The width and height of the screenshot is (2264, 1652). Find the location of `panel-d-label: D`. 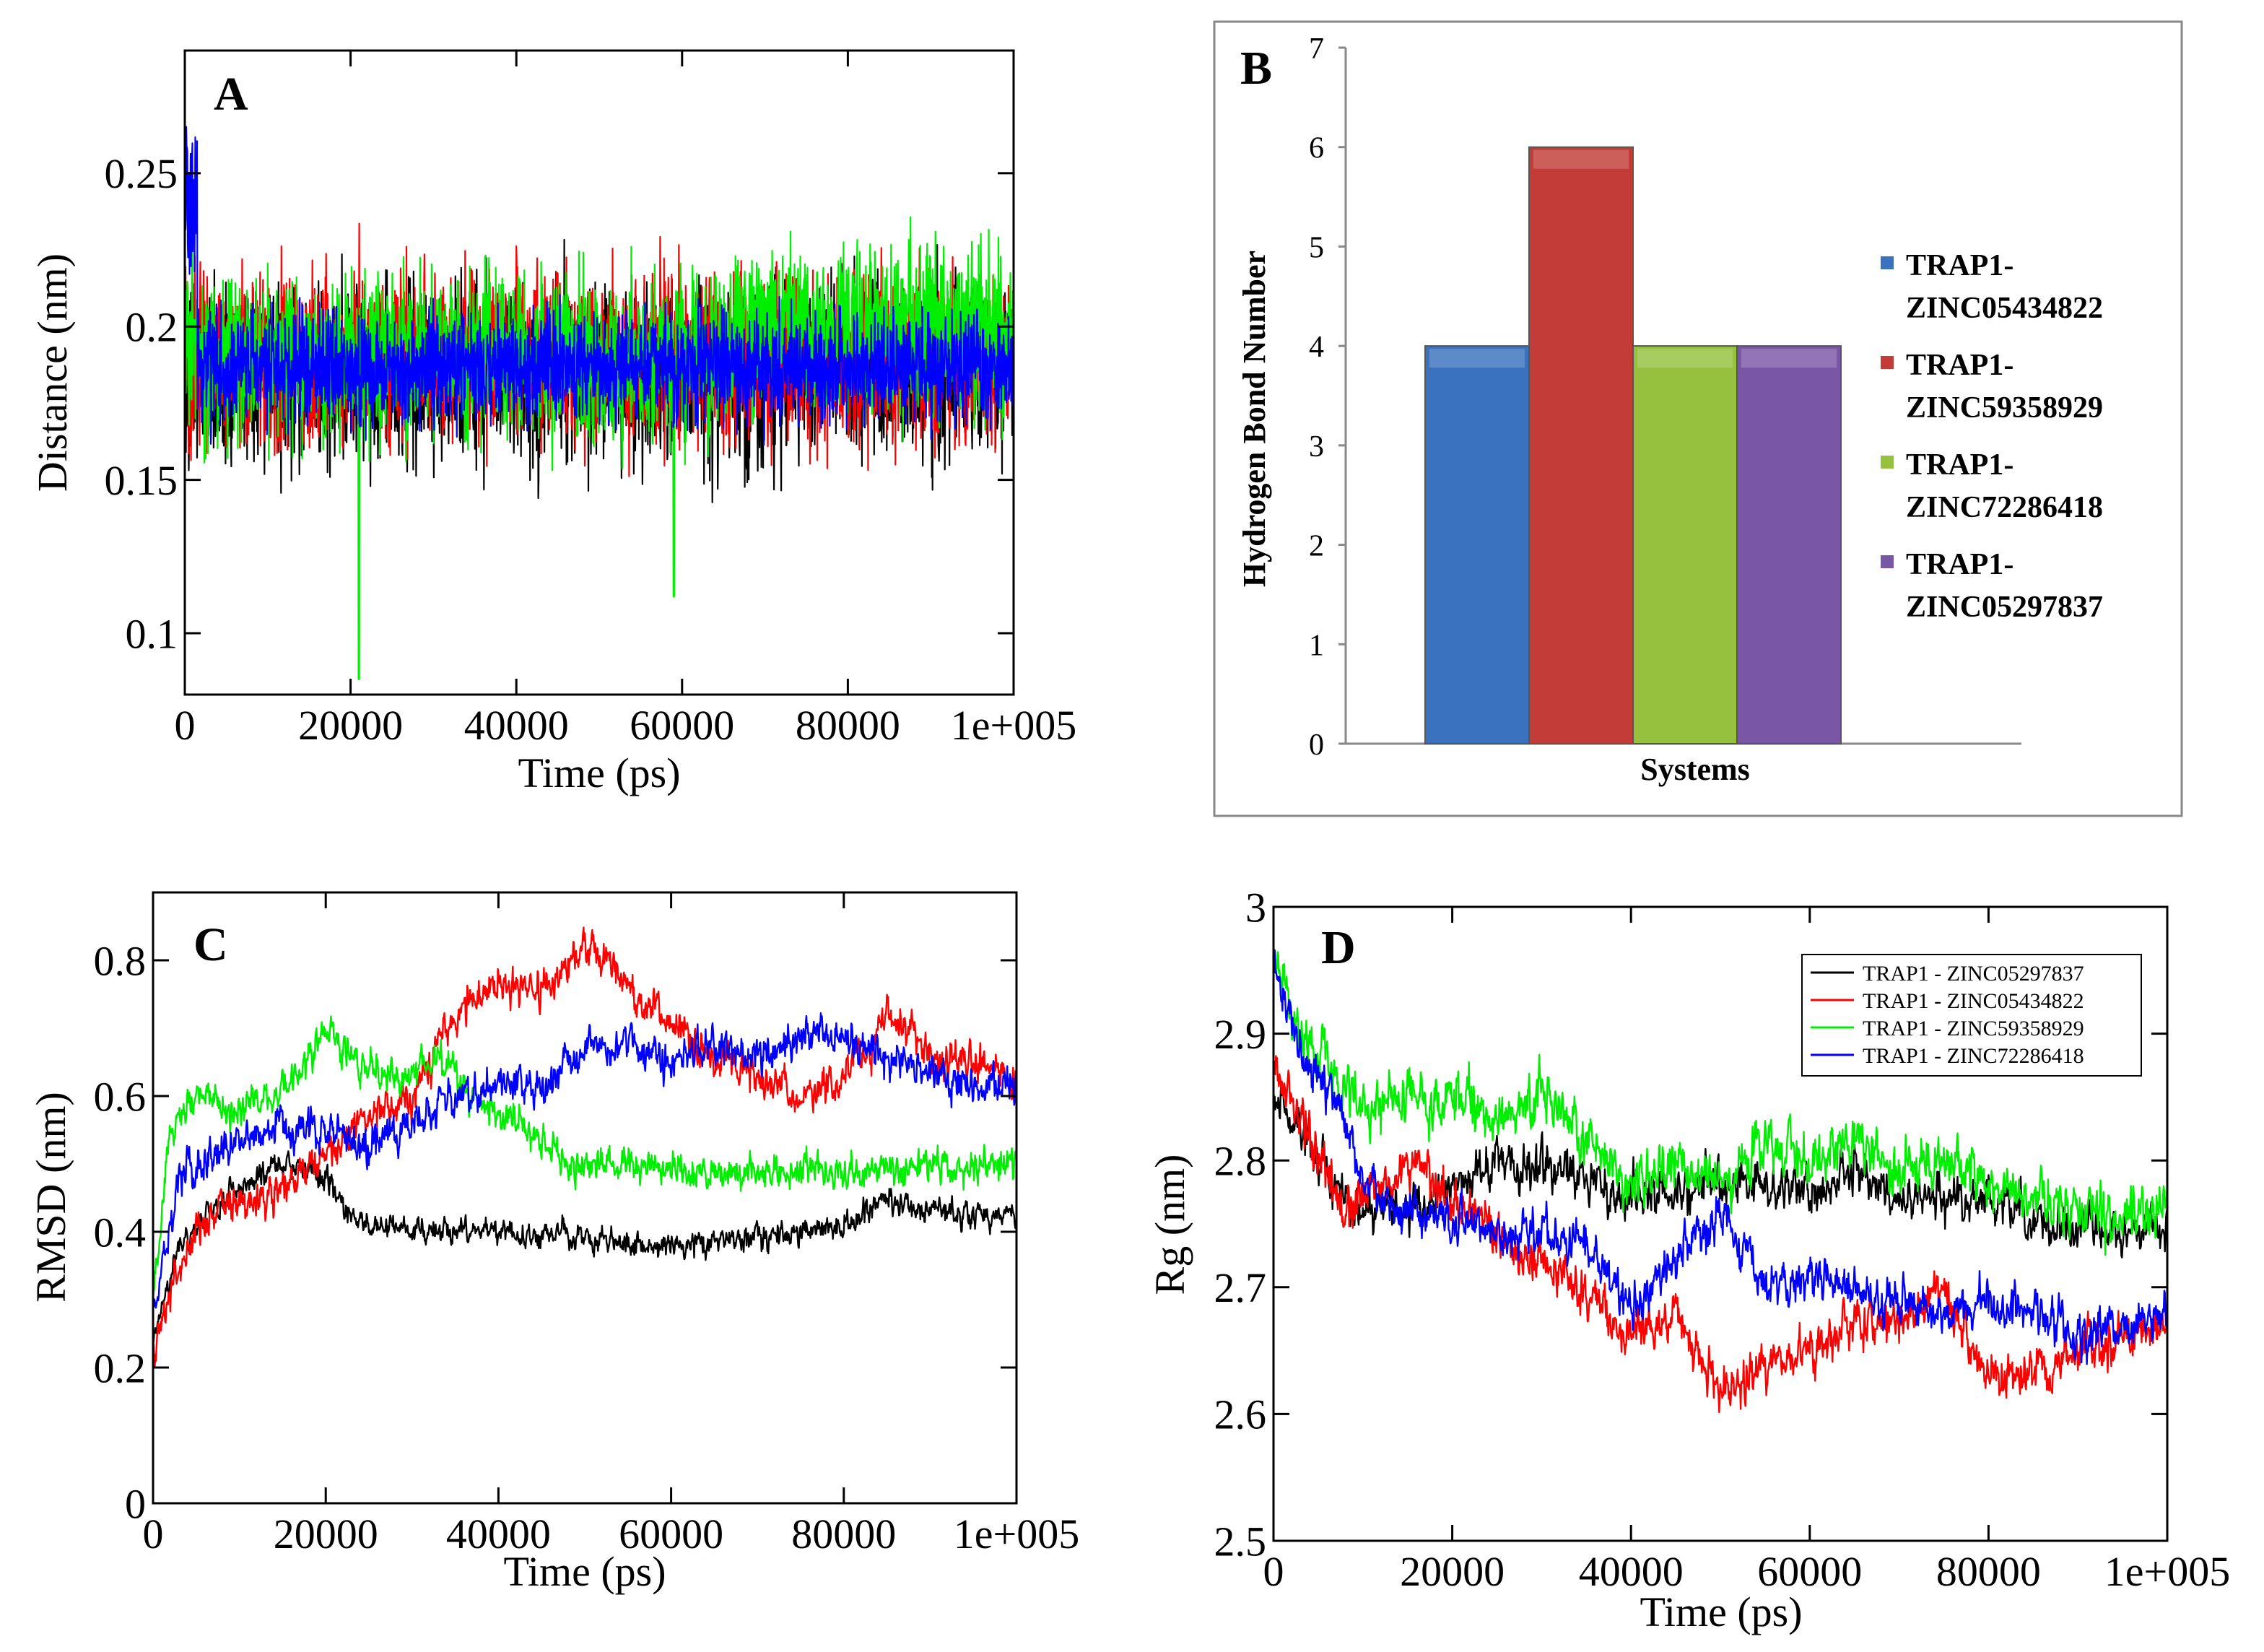

panel-d-label: D is located at coordinates (1338, 947).